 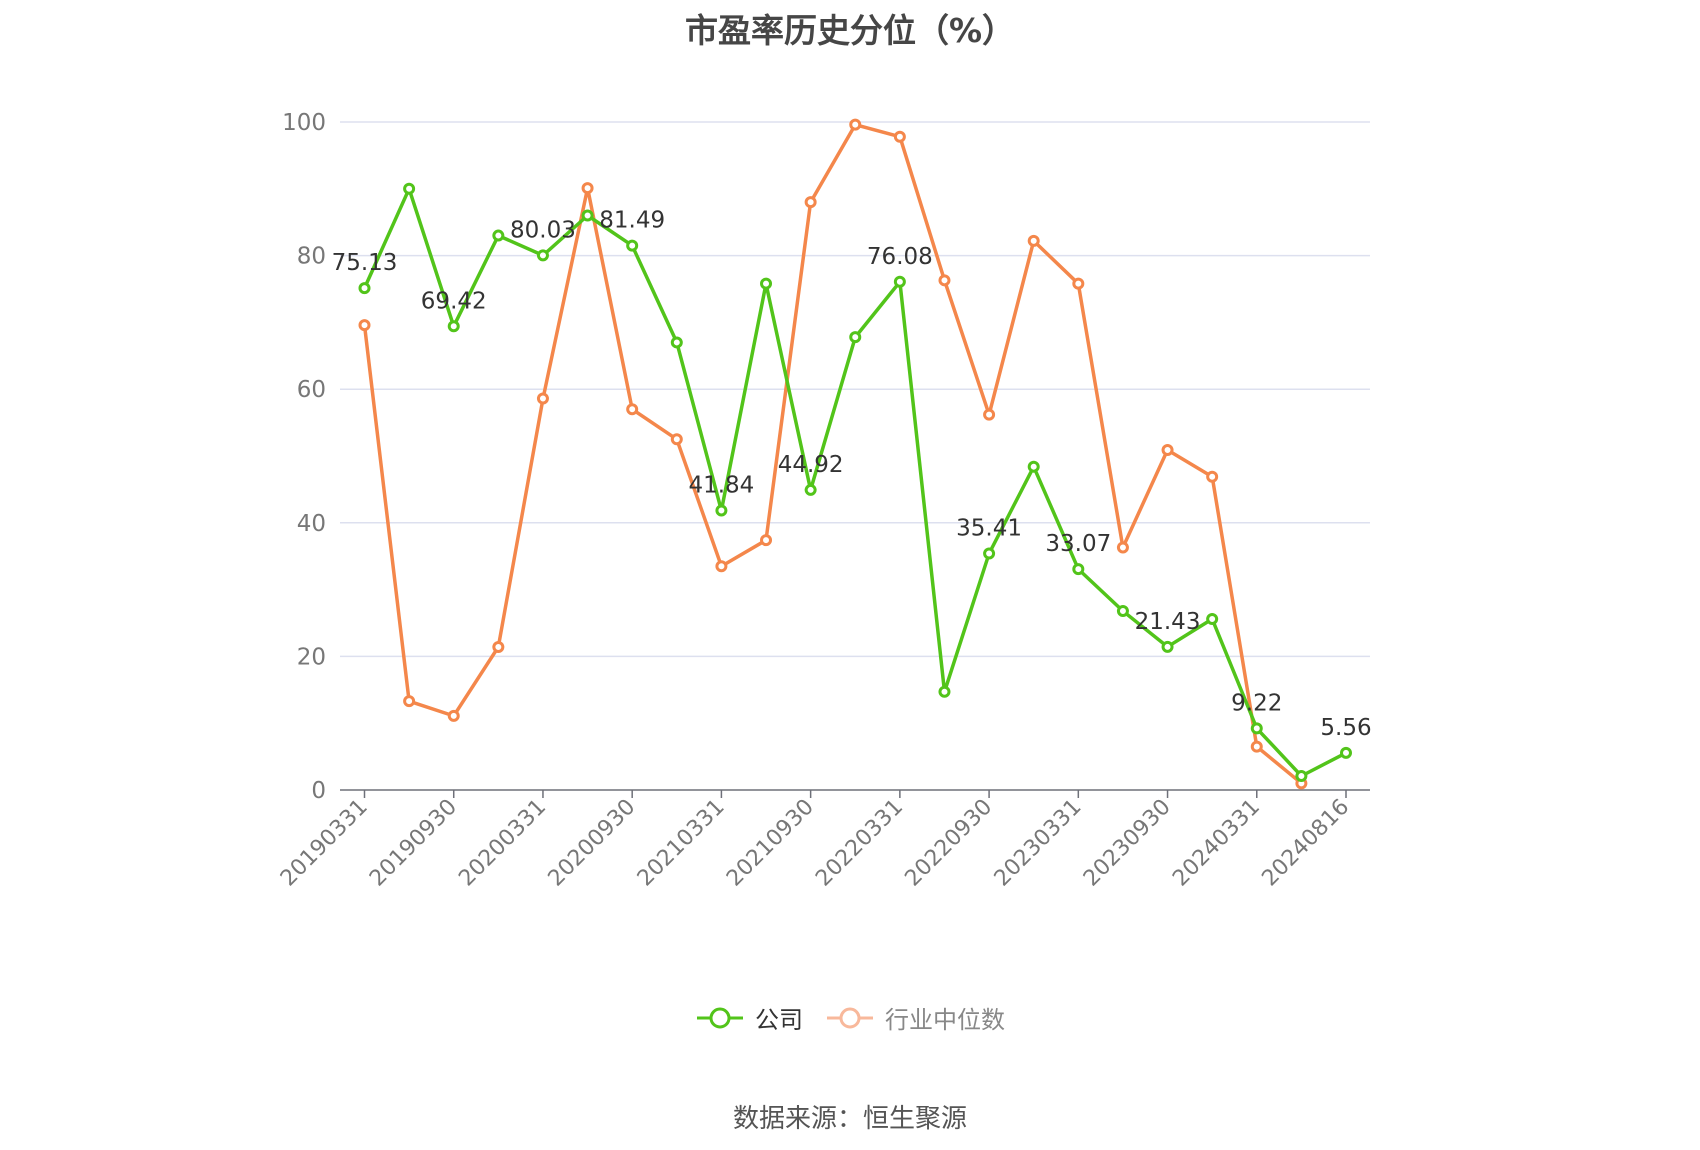 What do you see at coordinates (721, 486) in the screenshot?
I see `data-label: 41.84` at bounding box center [721, 486].